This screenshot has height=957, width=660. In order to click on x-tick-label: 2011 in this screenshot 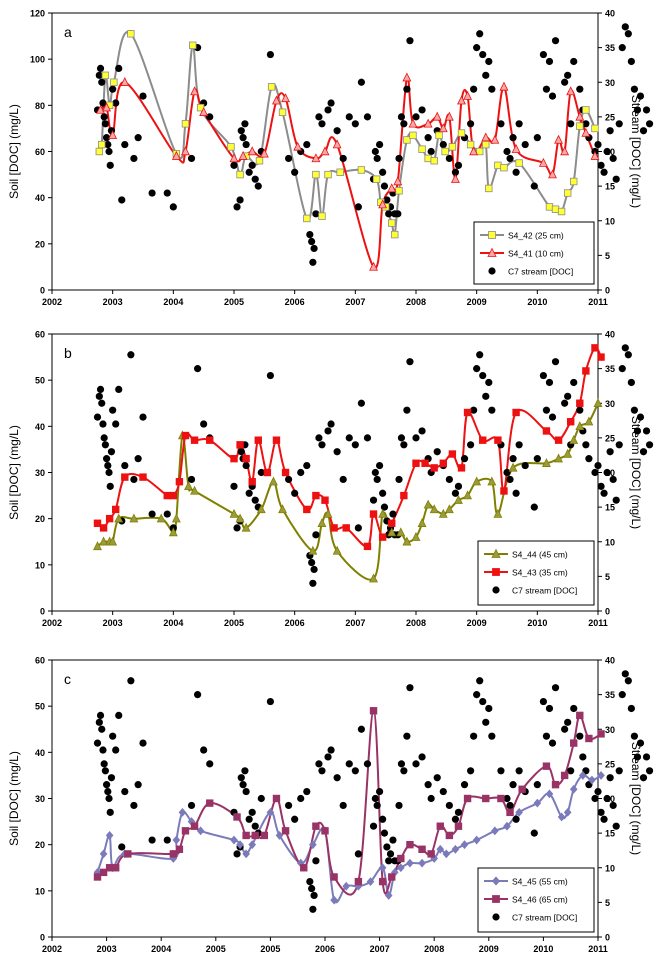, I will do `click(598, 623)`.